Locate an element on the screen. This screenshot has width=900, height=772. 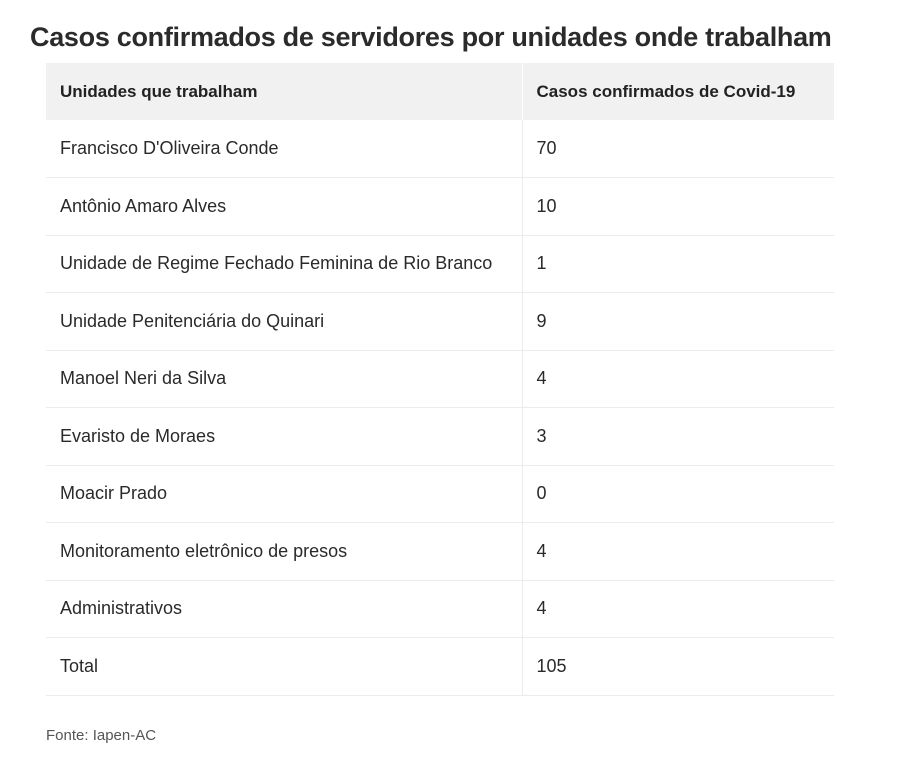
column-header-unit: Unidades que trabalham is located at coordinates (284, 91).